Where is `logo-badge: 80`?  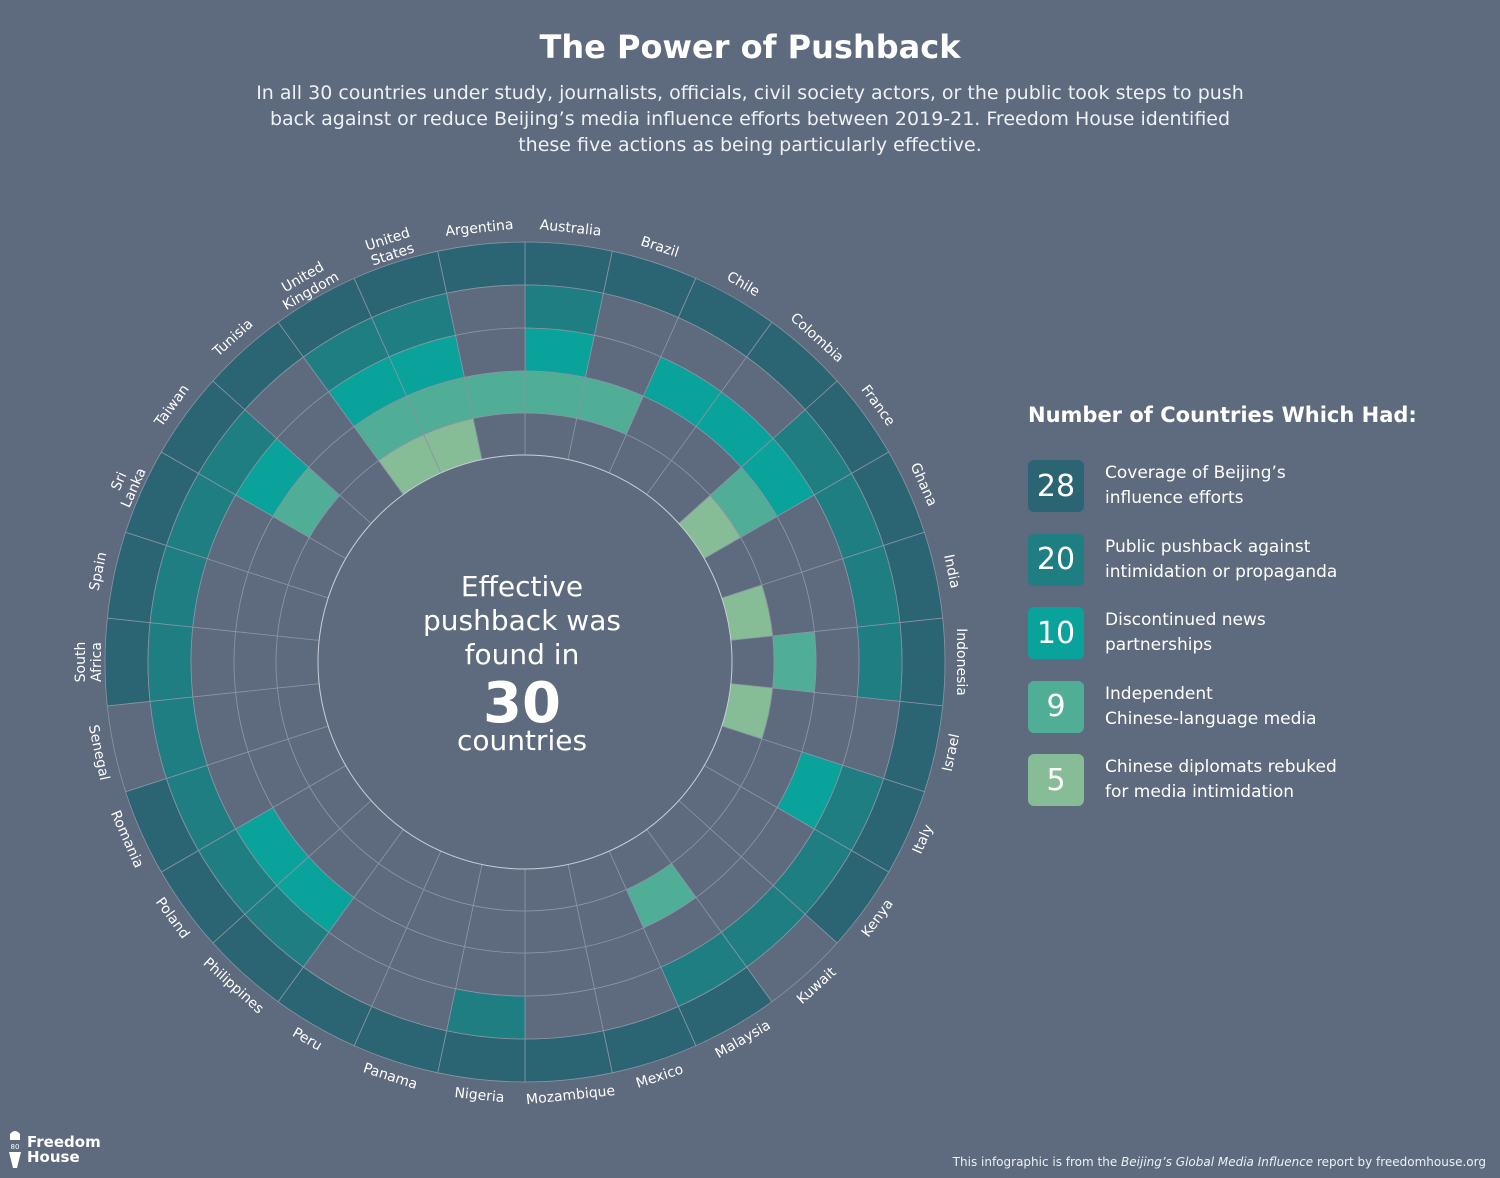
logo-badge: 80 is located at coordinates (15, 1147).